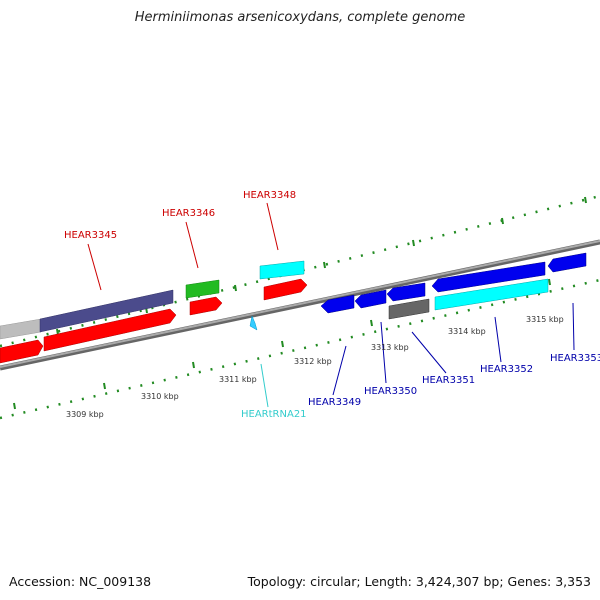 The image size is (600, 600). Describe the element at coordinates (313, 361) in the screenshot. I see `scale-label: 3312 kbp` at that location.